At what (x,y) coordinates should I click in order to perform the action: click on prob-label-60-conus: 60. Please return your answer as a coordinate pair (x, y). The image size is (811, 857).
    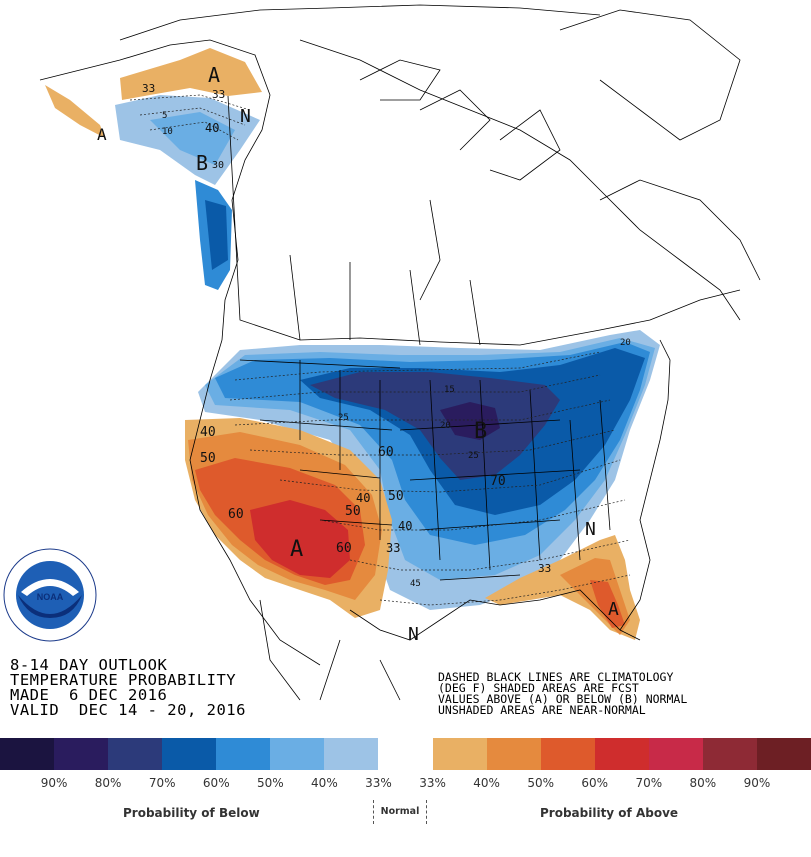
    Looking at the image, I should click on (386, 452).